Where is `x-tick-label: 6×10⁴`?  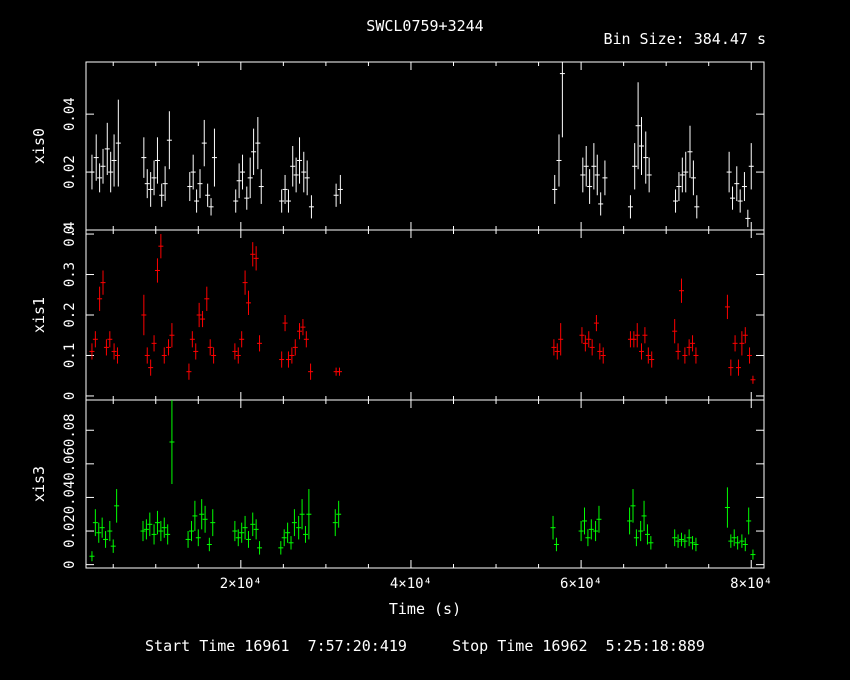
x-tick-label: 6×10⁴ is located at coordinates (581, 584).